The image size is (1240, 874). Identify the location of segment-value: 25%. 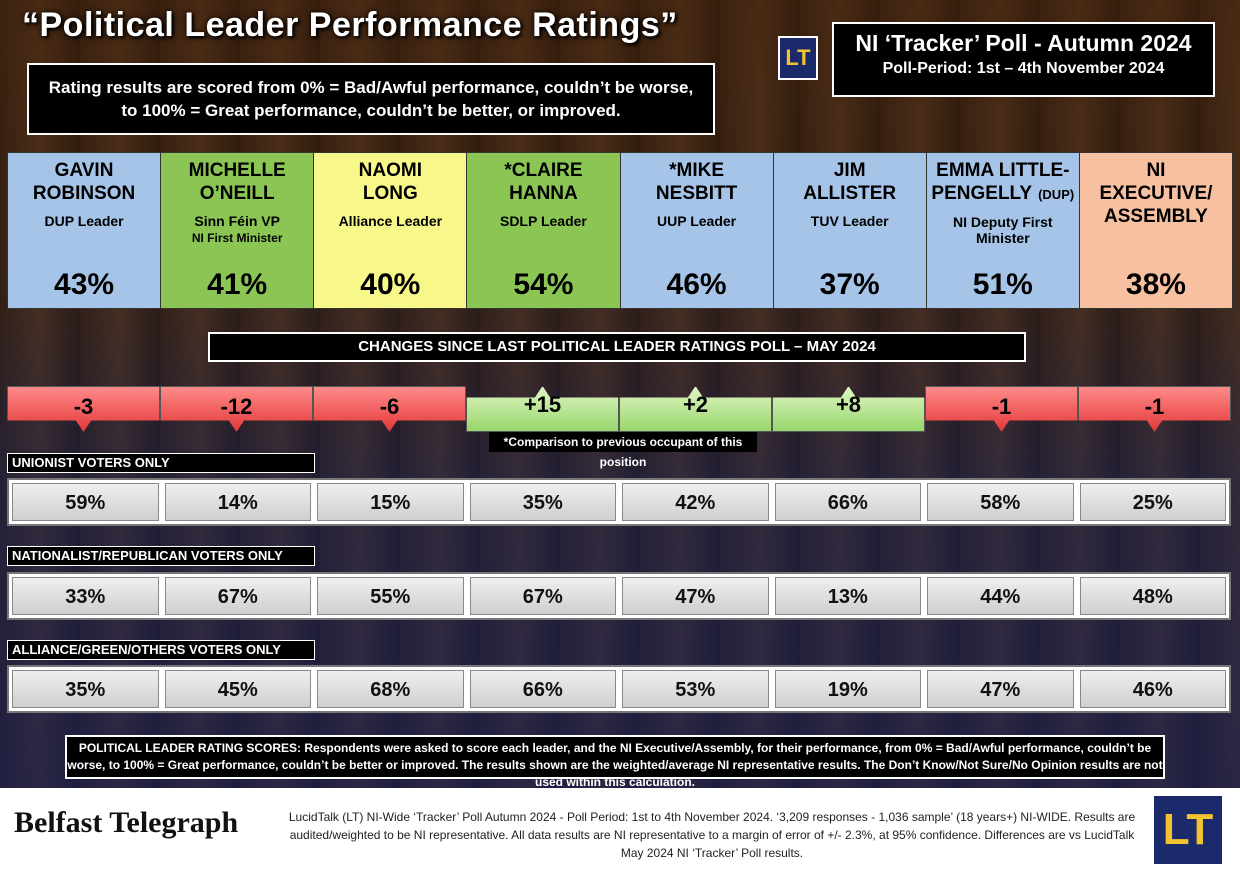
(1152, 502).